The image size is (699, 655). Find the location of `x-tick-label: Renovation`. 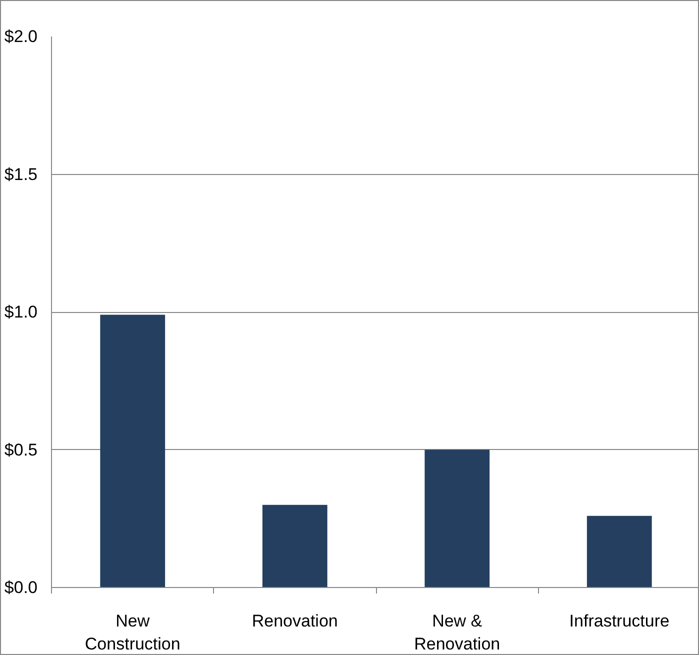

x-tick-label: Renovation is located at coordinates (295, 621).